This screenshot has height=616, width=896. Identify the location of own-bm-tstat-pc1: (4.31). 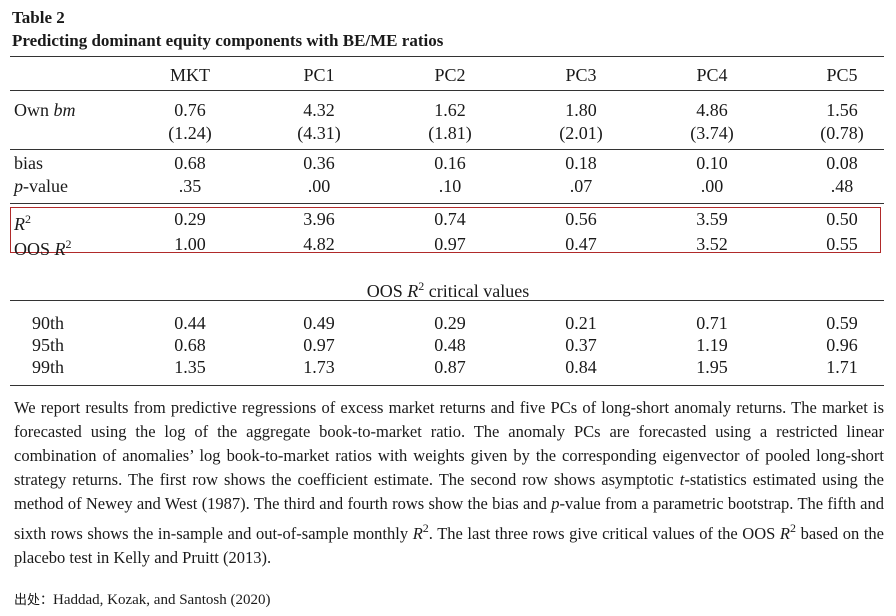
(319, 133).